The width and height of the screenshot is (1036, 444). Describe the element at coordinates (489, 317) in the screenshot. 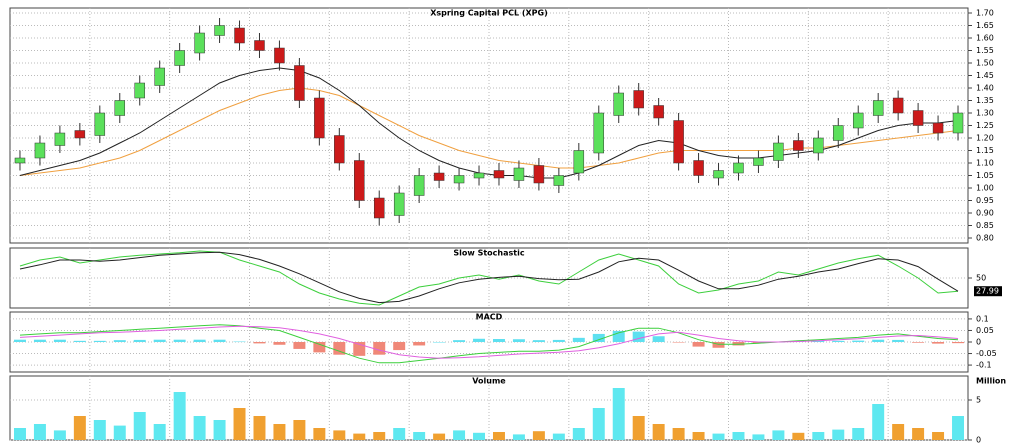

I see `panel-title: MACD` at that location.